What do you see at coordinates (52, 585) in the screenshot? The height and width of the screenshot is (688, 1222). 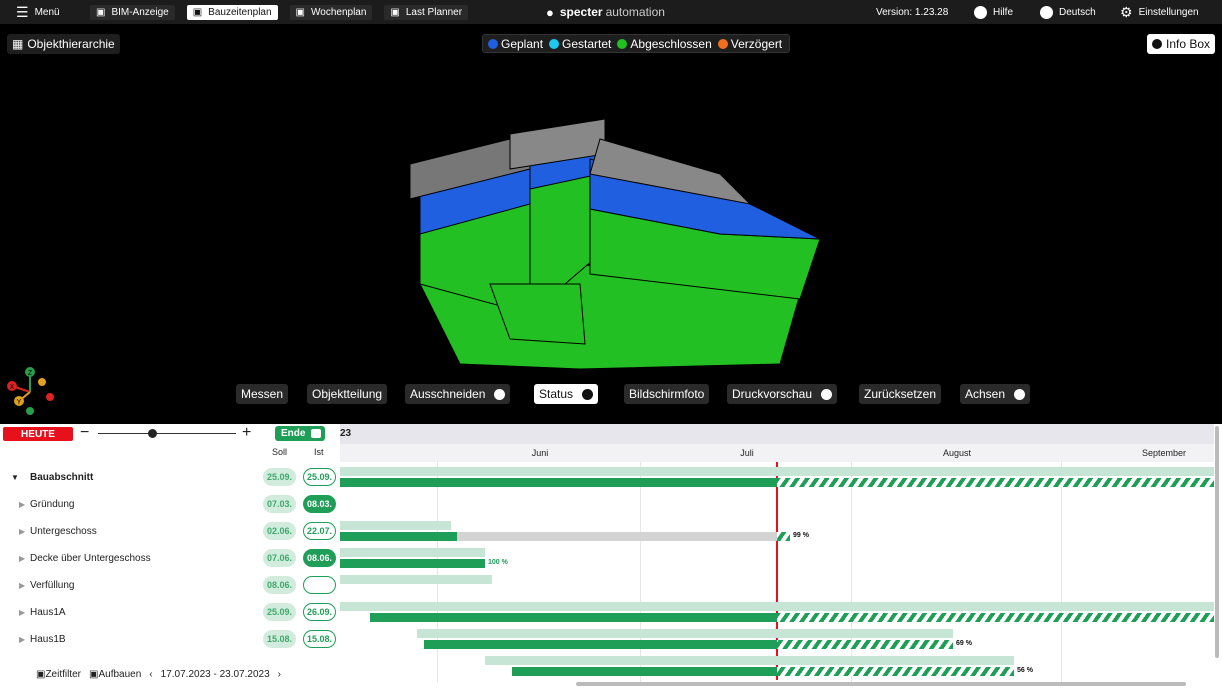 I see `task-name: Verfüllung` at bounding box center [52, 585].